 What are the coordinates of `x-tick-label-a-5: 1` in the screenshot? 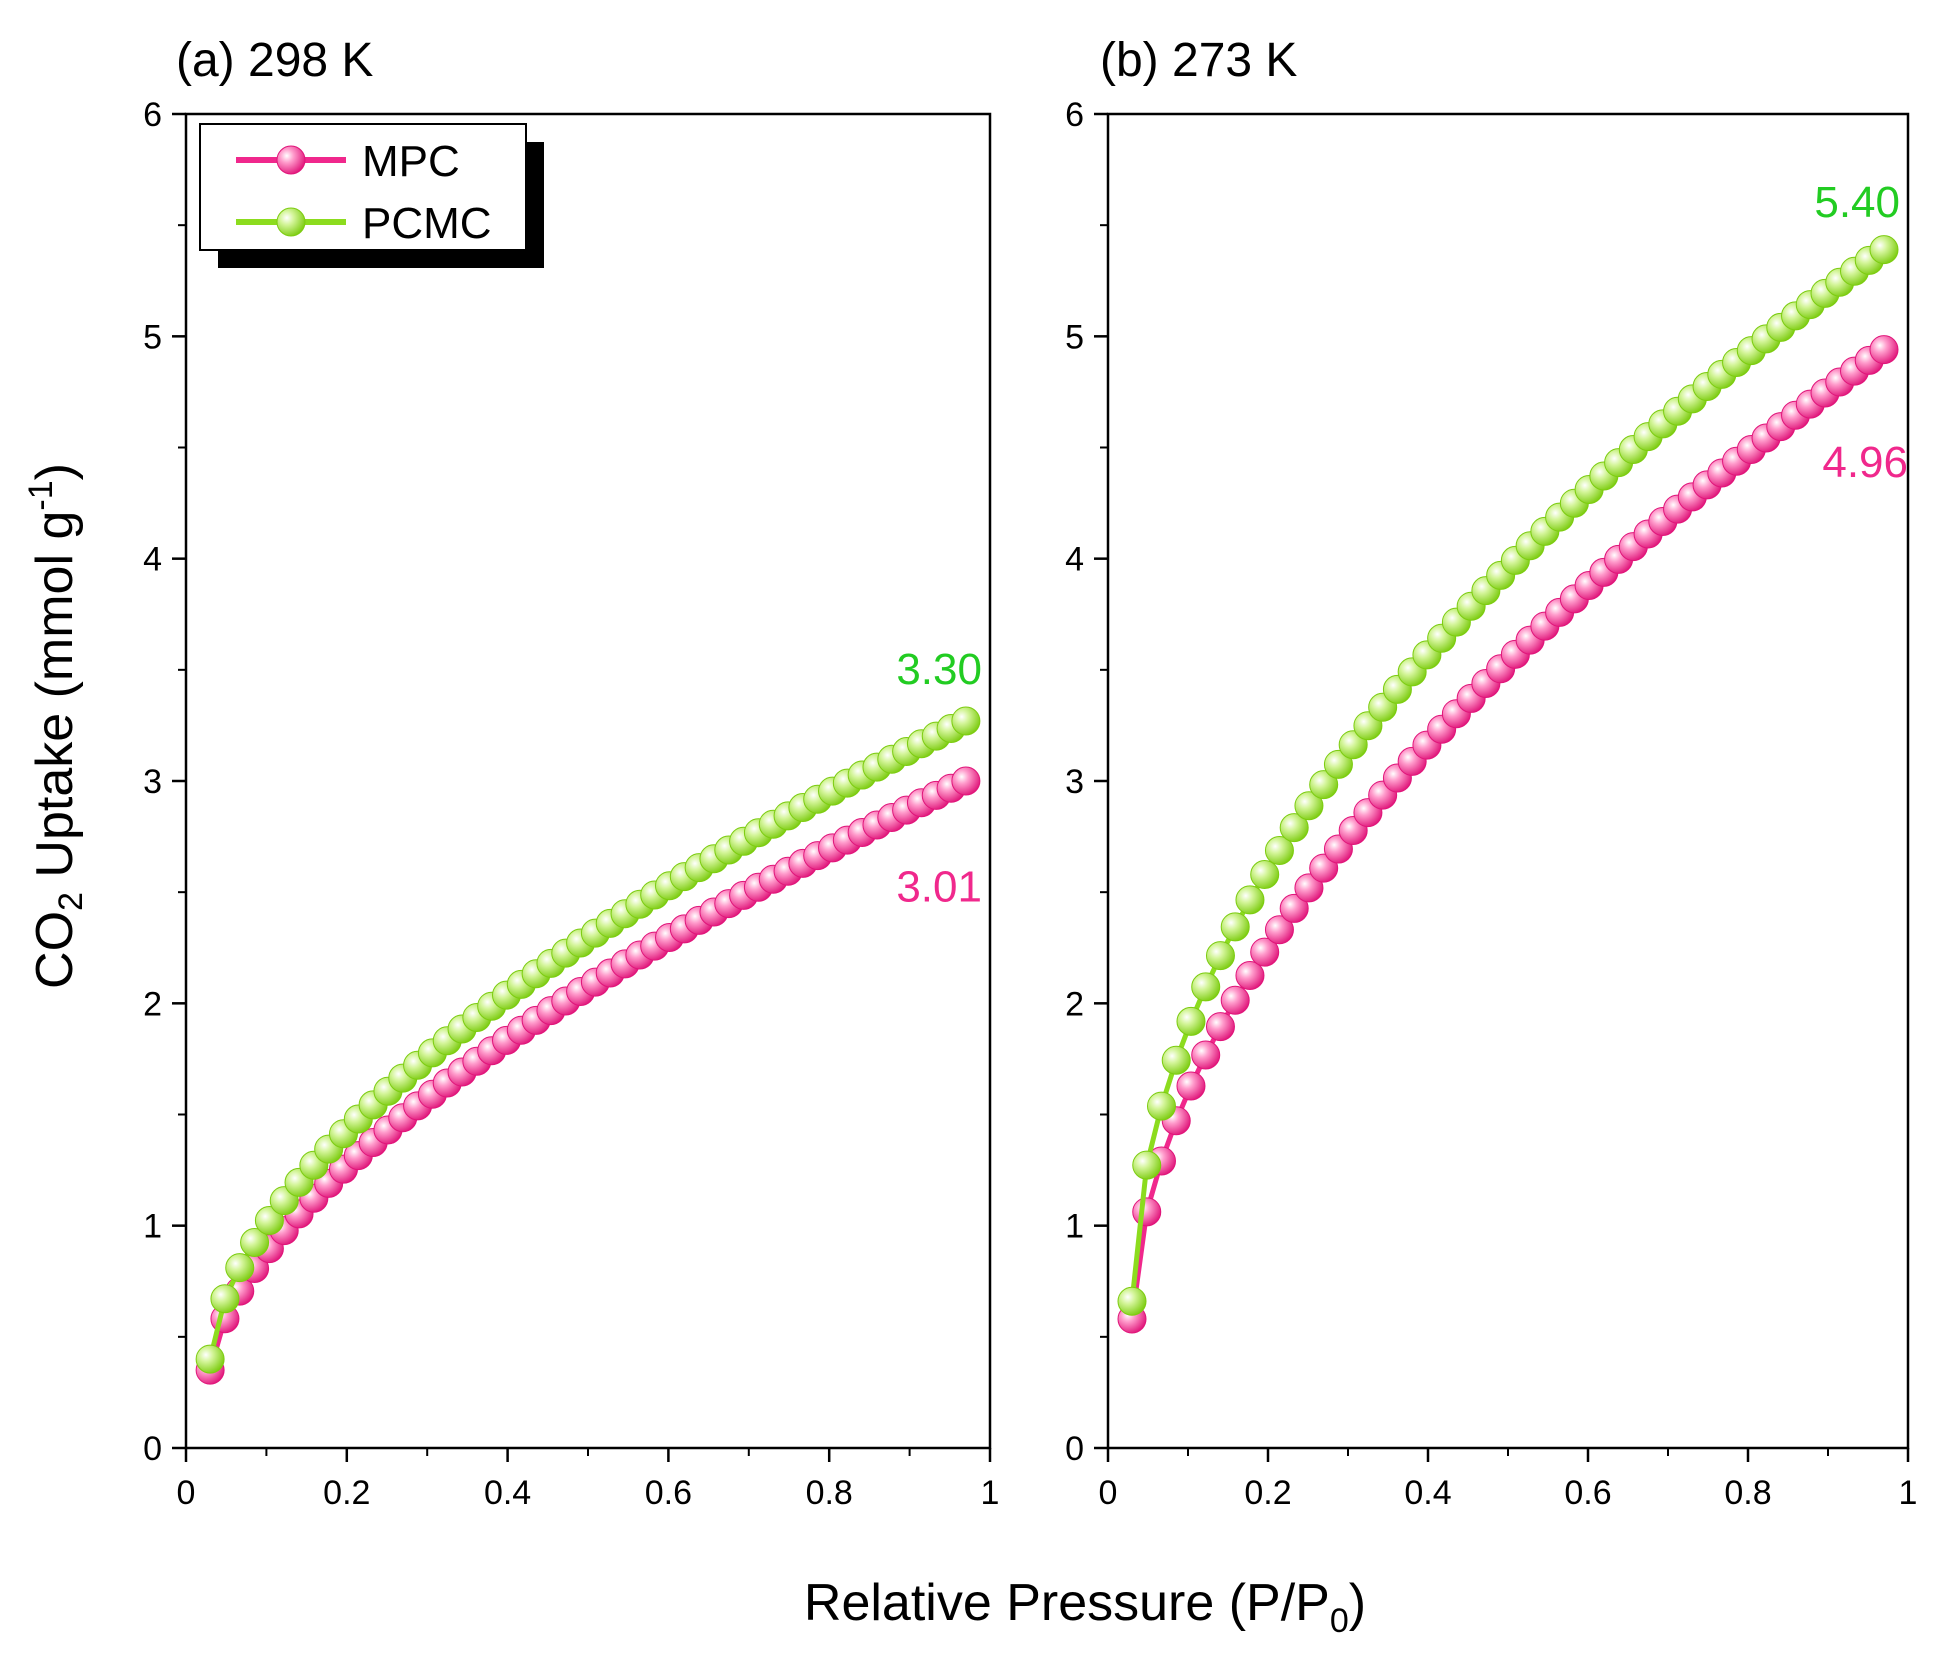 It's located at (990, 1493).